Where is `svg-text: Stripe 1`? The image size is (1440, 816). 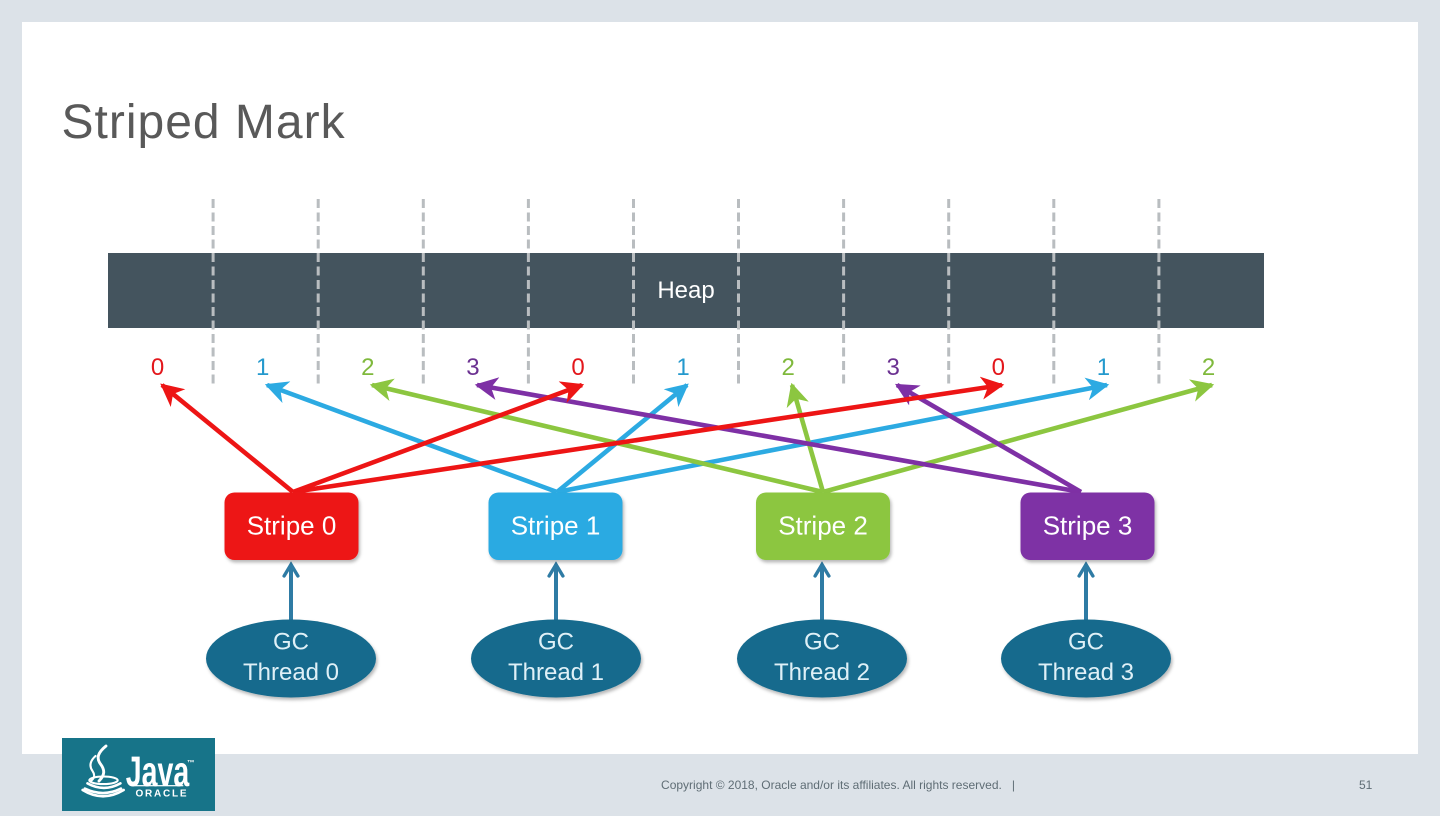
svg-text: Stripe 1 is located at coordinates (556, 526).